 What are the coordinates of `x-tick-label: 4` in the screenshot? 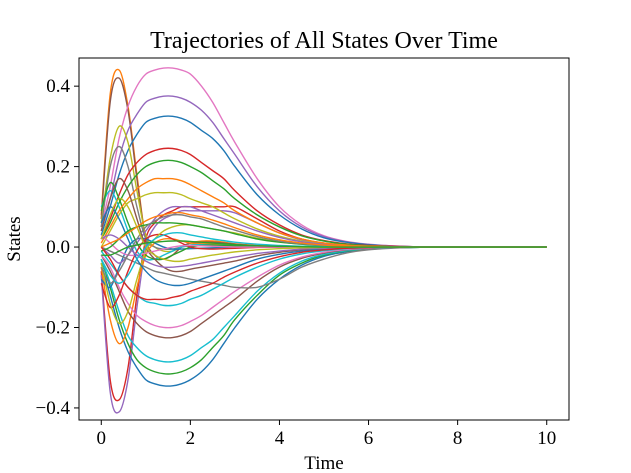 It's located at (280, 438).